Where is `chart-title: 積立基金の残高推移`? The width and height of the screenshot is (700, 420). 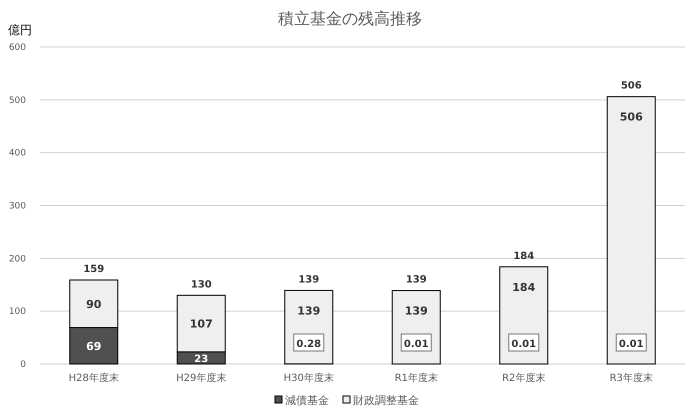 chart-title: 積立基金の残高推移 is located at coordinates (350, 18).